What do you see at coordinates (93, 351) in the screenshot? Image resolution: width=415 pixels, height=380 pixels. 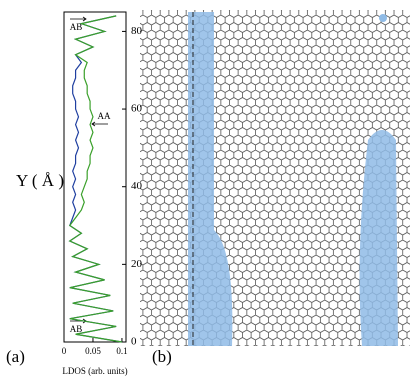 I see `x-tick-label: 0.05` at bounding box center [93, 351].